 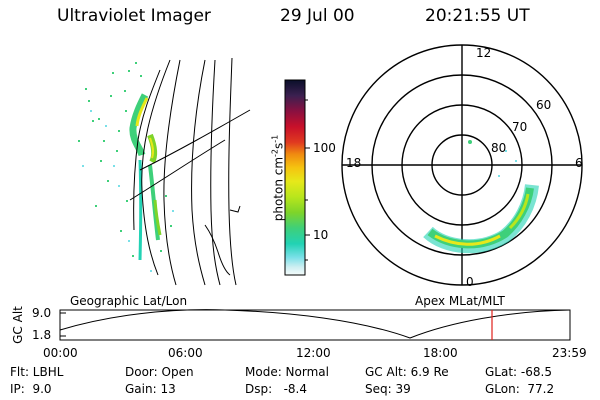 What do you see at coordinates (60, 353) in the screenshot?
I see `xtick-0000: 00:00` at bounding box center [60, 353].